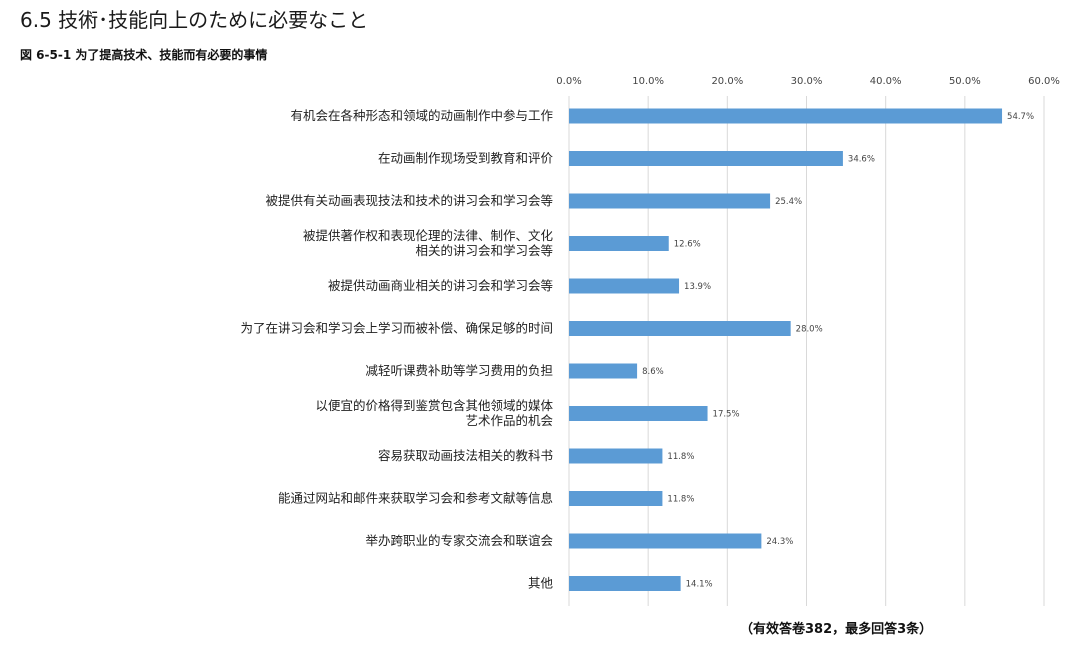 The height and width of the screenshot is (645, 1080). Describe the element at coordinates (434, 413) in the screenshot. I see `category-label: 以便宜的价格得到鉴赏包含其他领域的媒体艺术作品的机会` at that location.